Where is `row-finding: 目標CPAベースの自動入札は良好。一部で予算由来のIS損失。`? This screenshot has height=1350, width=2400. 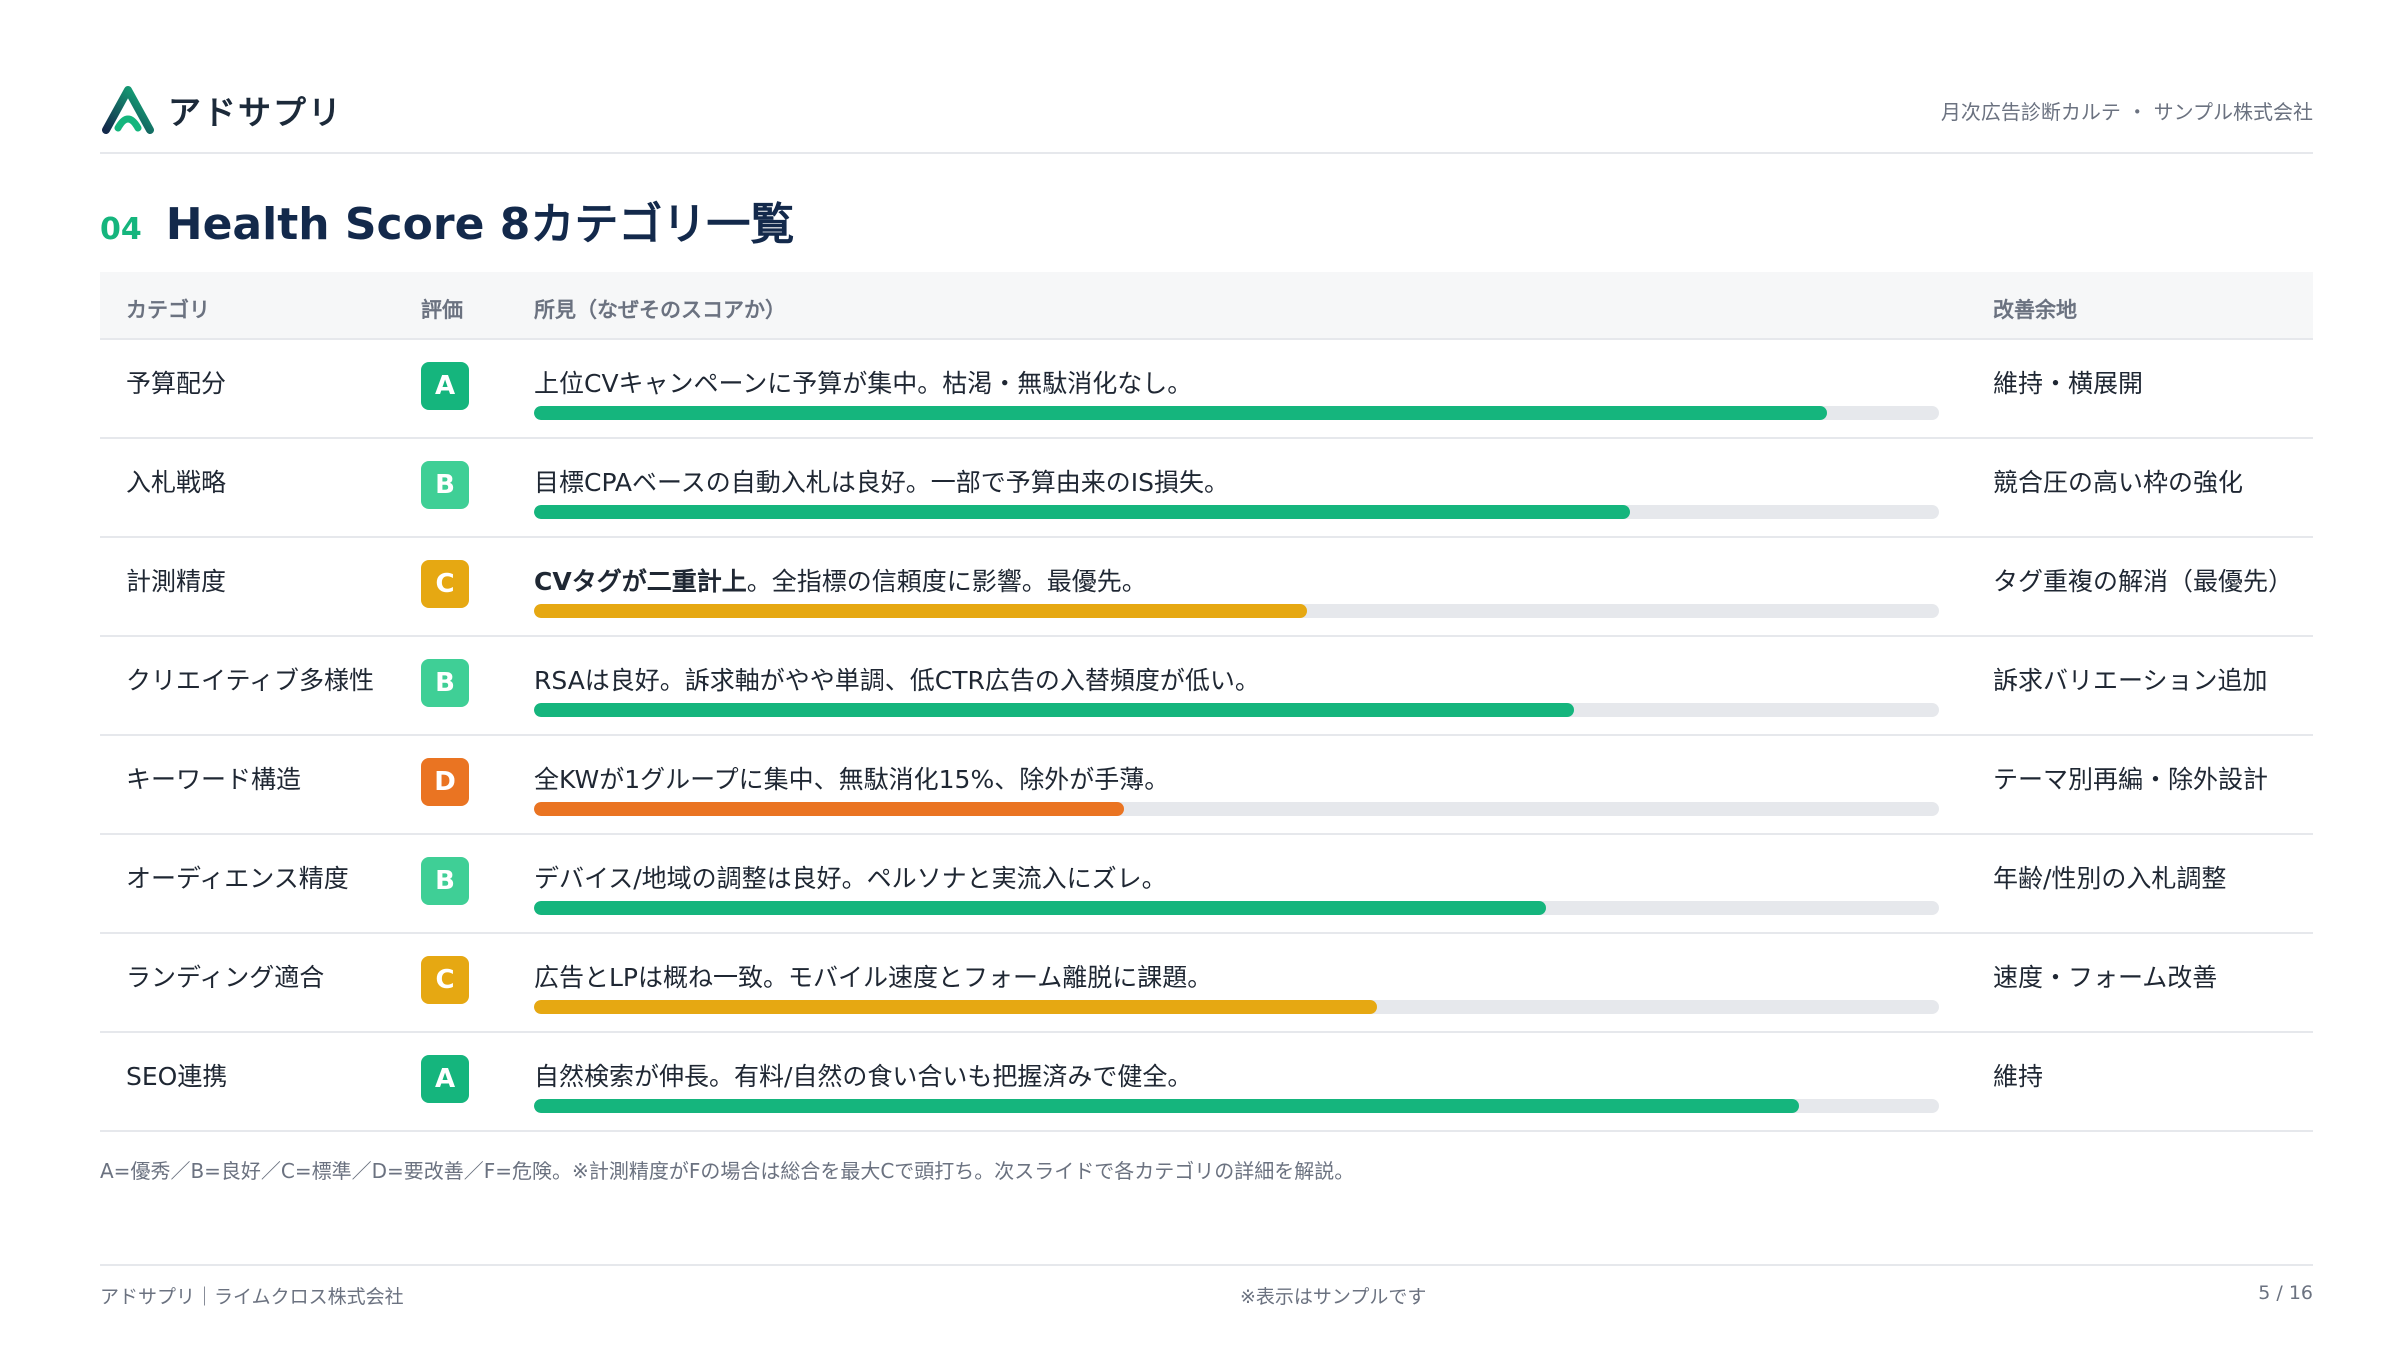
row-finding: 目標CPAベースの自動入札は良好。一部で予算由来のIS損失。 is located at coordinates (881, 481).